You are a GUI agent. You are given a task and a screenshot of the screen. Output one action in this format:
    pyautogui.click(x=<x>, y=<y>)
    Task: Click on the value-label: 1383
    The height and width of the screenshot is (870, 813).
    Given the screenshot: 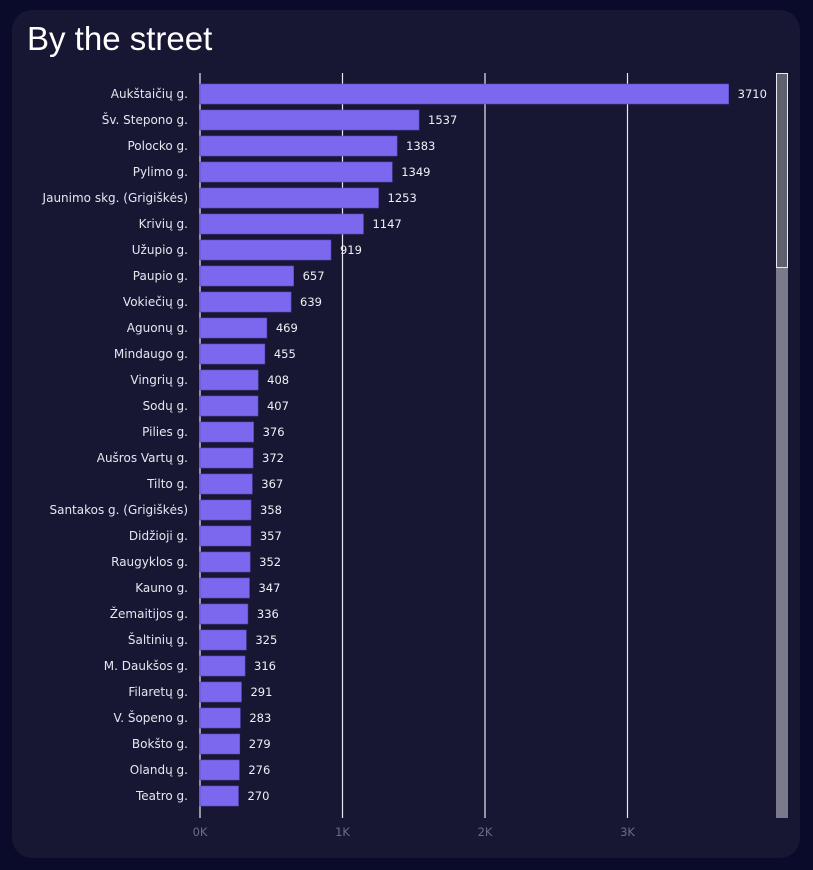 What is the action you would take?
    pyautogui.click(x=420, y=146)
    